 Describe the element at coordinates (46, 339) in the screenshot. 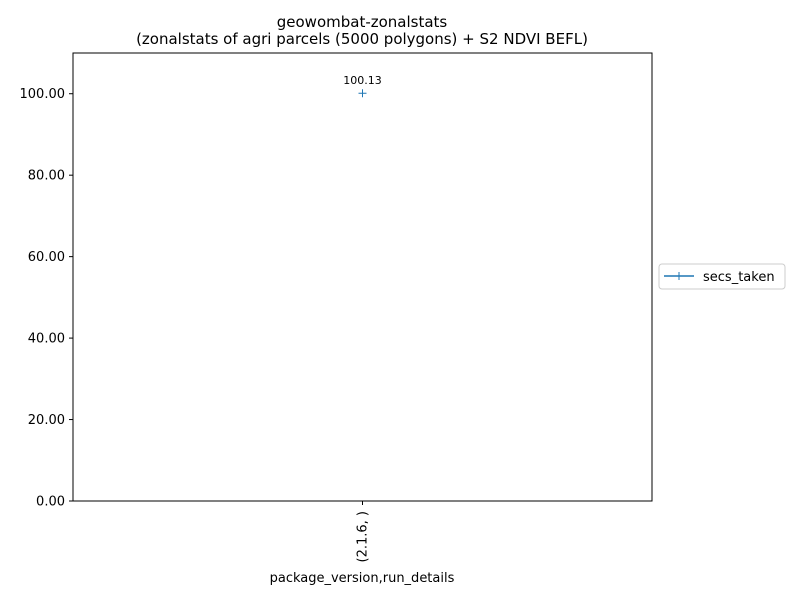

I see `y-tick-label: 40.00` at that location.